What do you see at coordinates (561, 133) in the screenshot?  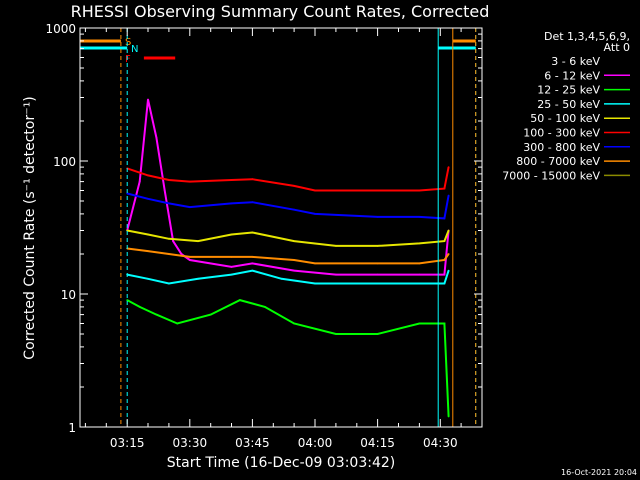 I see `legend-label-6: 100 - 300 keV` at bounding box center [561, 133].